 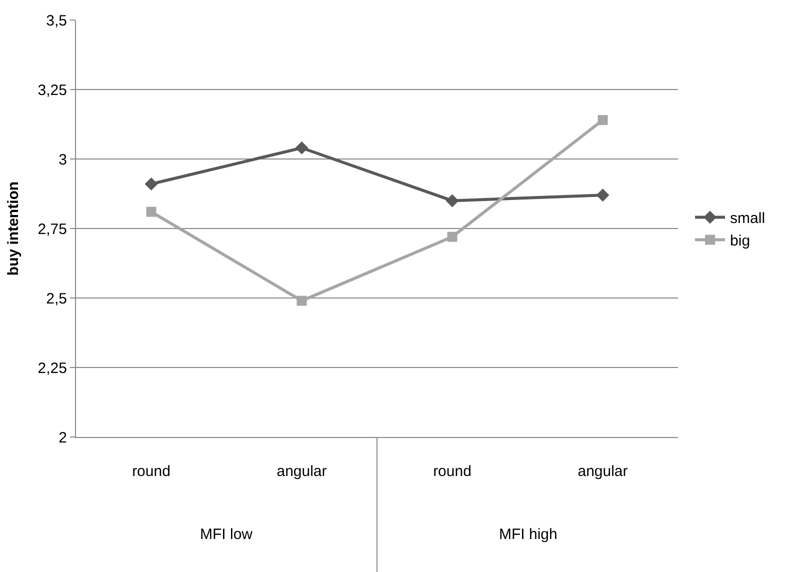 I want to click on text: MFI low, so click(x=226, y=534).